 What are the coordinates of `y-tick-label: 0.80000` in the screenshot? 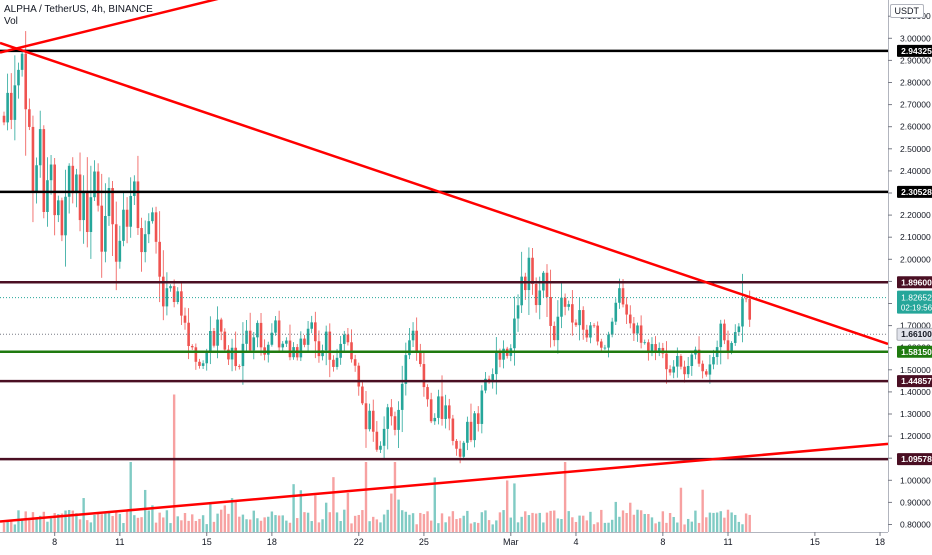 It's located at (915, 525).